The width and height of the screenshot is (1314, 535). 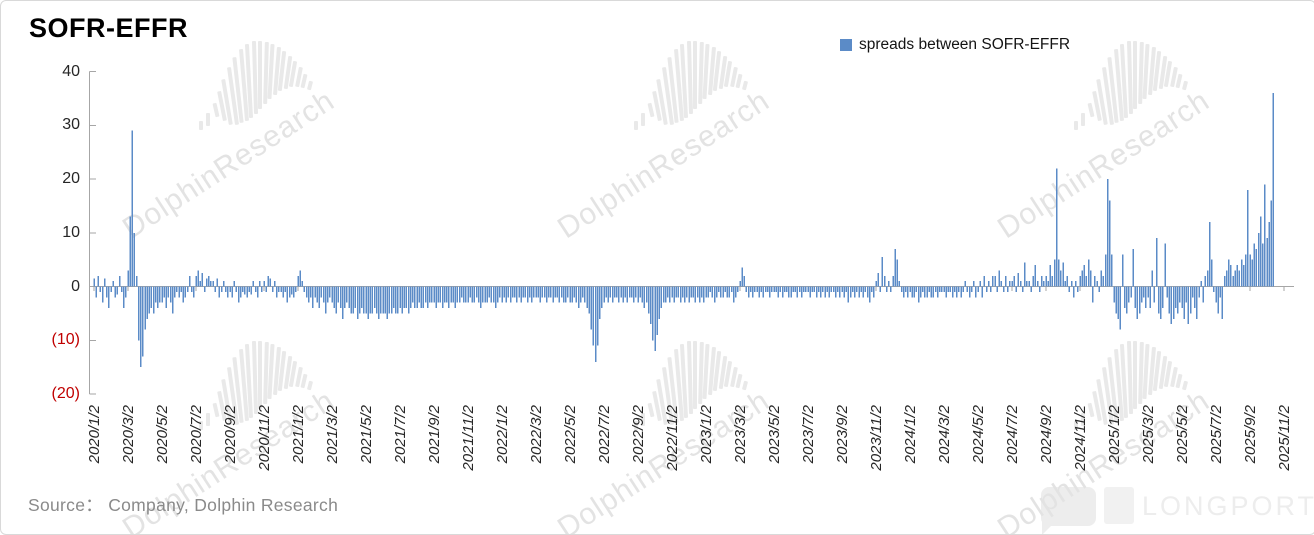 I want to click on y-axis-tick-label: 30, so click(x=71, y=125).